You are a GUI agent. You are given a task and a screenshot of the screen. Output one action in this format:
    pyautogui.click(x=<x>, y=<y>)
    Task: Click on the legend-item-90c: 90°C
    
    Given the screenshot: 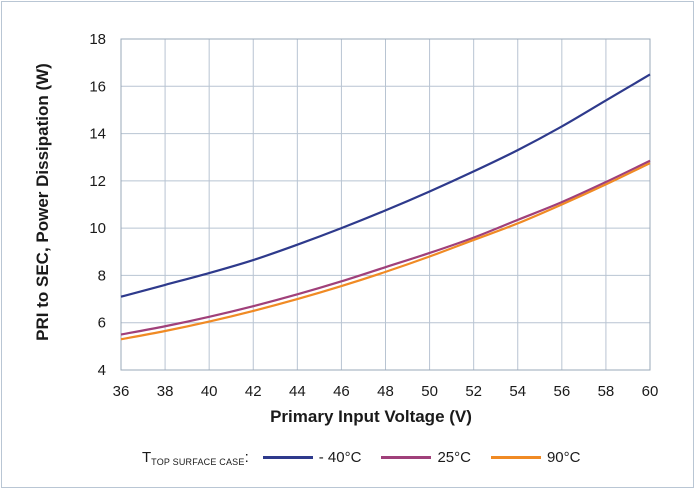 What is the action you would take?
    pyautogui.click(x=535, y=457)
    